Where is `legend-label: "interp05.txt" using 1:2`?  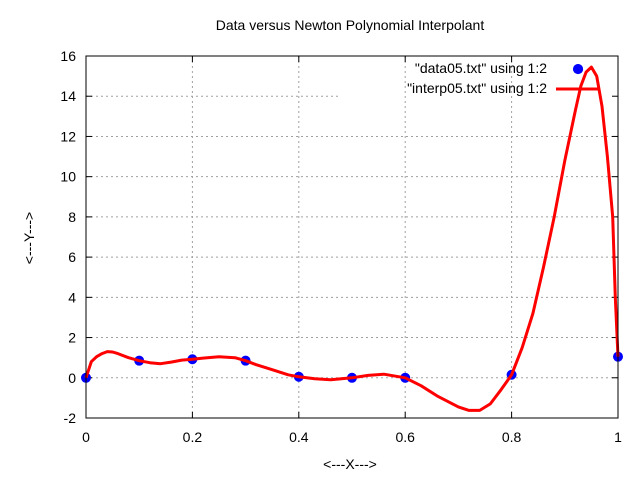 legend-label: "interp05.txt" using 1:2 is located at coordinates (477, 88).